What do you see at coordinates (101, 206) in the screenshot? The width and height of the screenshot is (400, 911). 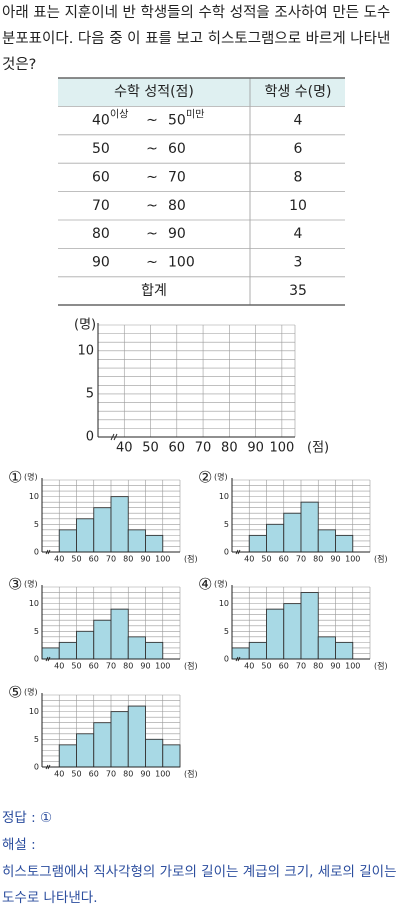 I see `class-low: 70` at bounding box center [101, 206].